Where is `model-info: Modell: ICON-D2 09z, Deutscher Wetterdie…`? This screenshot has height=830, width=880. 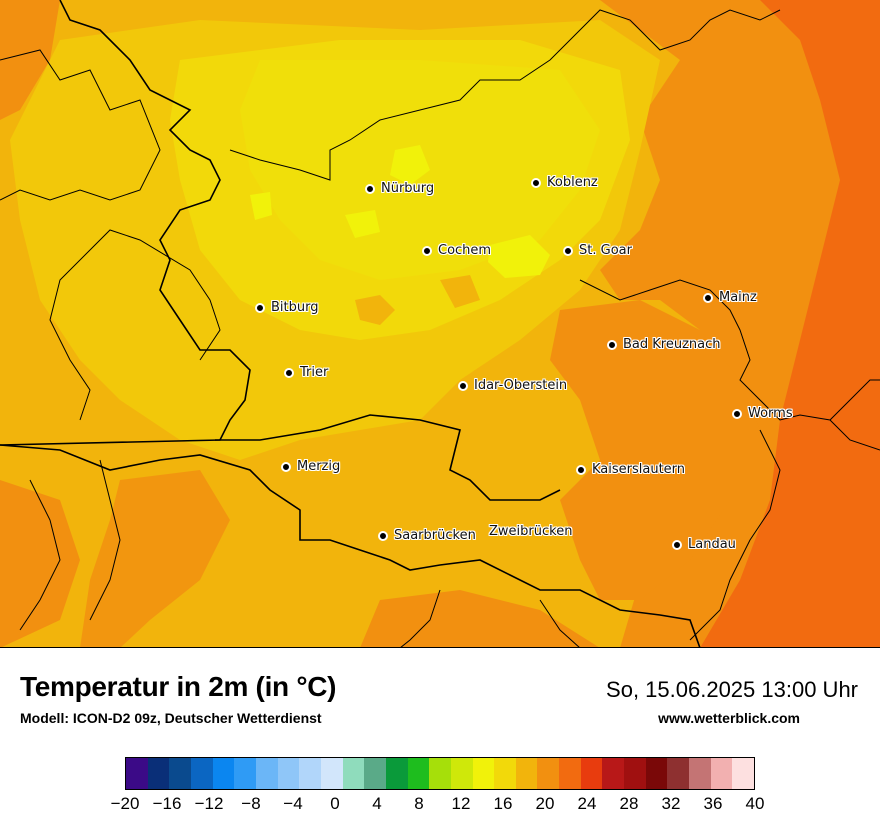
model-info: Modell: ICON-D2 09z, Deutscher Wetterdie… is located at coordinates (171, 718).